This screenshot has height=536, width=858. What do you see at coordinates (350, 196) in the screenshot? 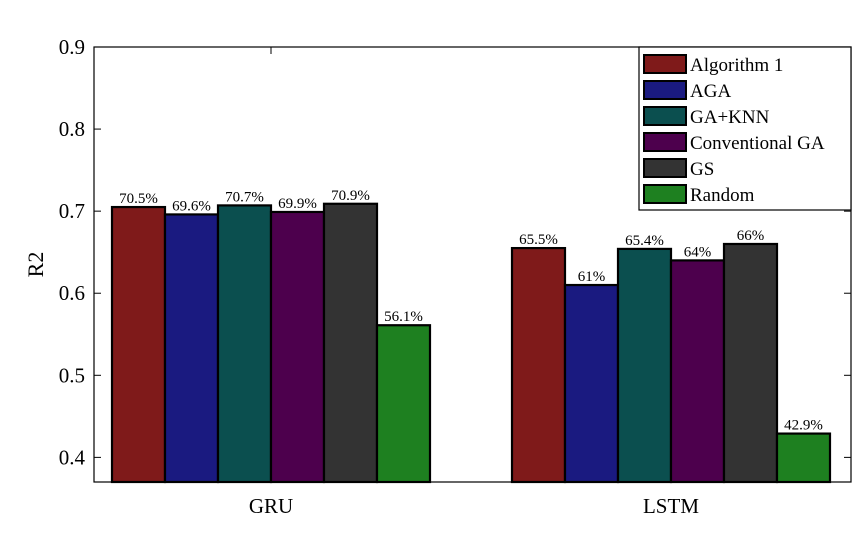
I see `data-label: 70.9%` at bounding box center [350, 196].